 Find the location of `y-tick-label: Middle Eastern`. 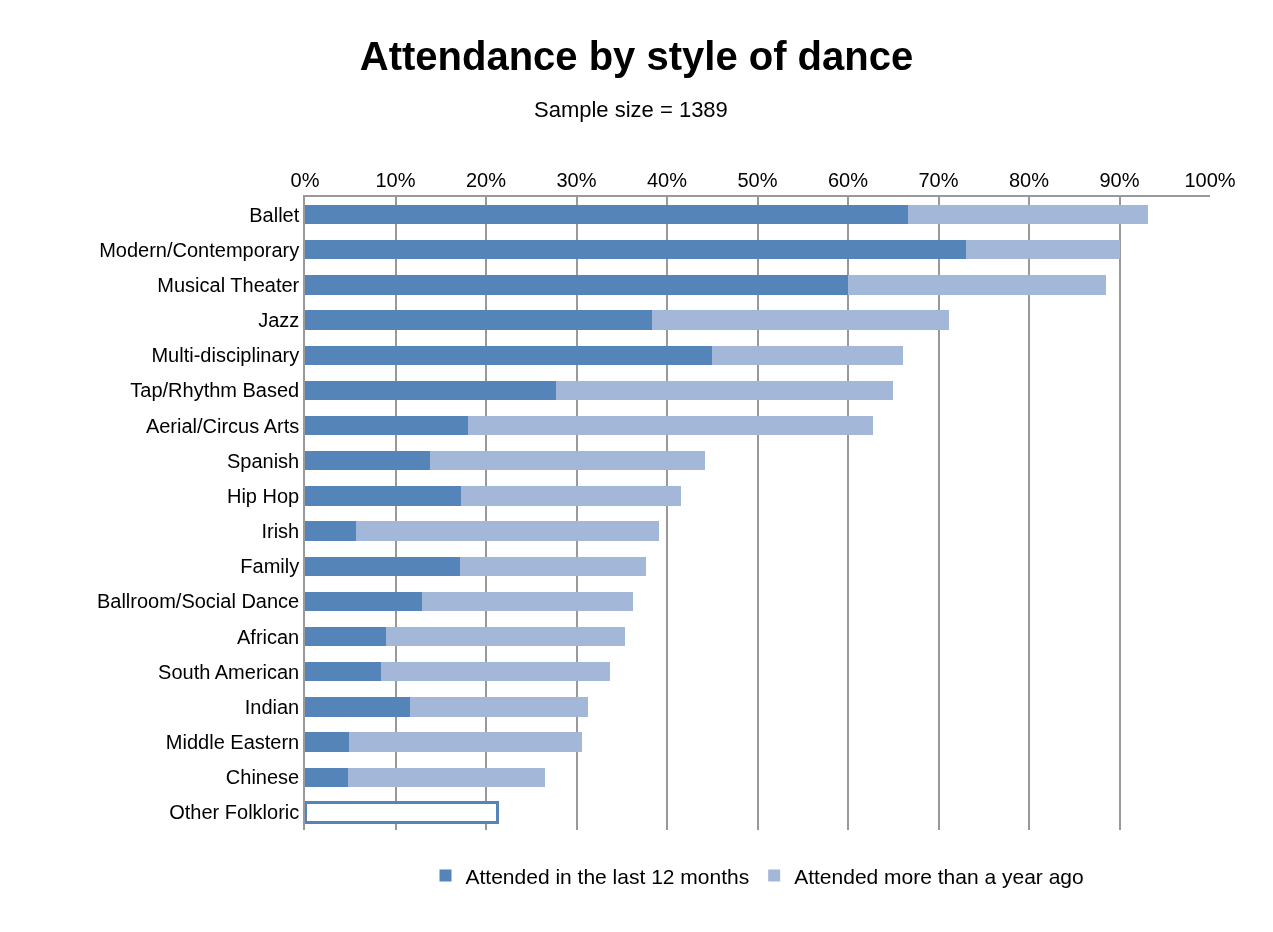

y-tick-label: Middle Eastern is located at coordinates (232, 742).